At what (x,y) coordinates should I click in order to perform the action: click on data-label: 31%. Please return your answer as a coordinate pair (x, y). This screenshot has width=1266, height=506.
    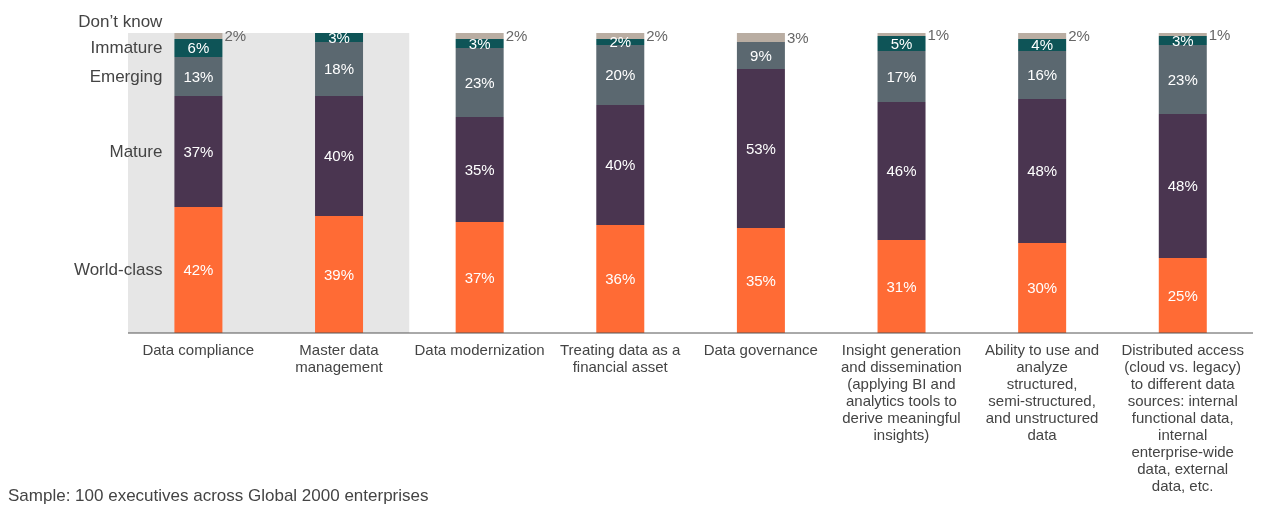
    Looking at the image, I should click on (901, 286).